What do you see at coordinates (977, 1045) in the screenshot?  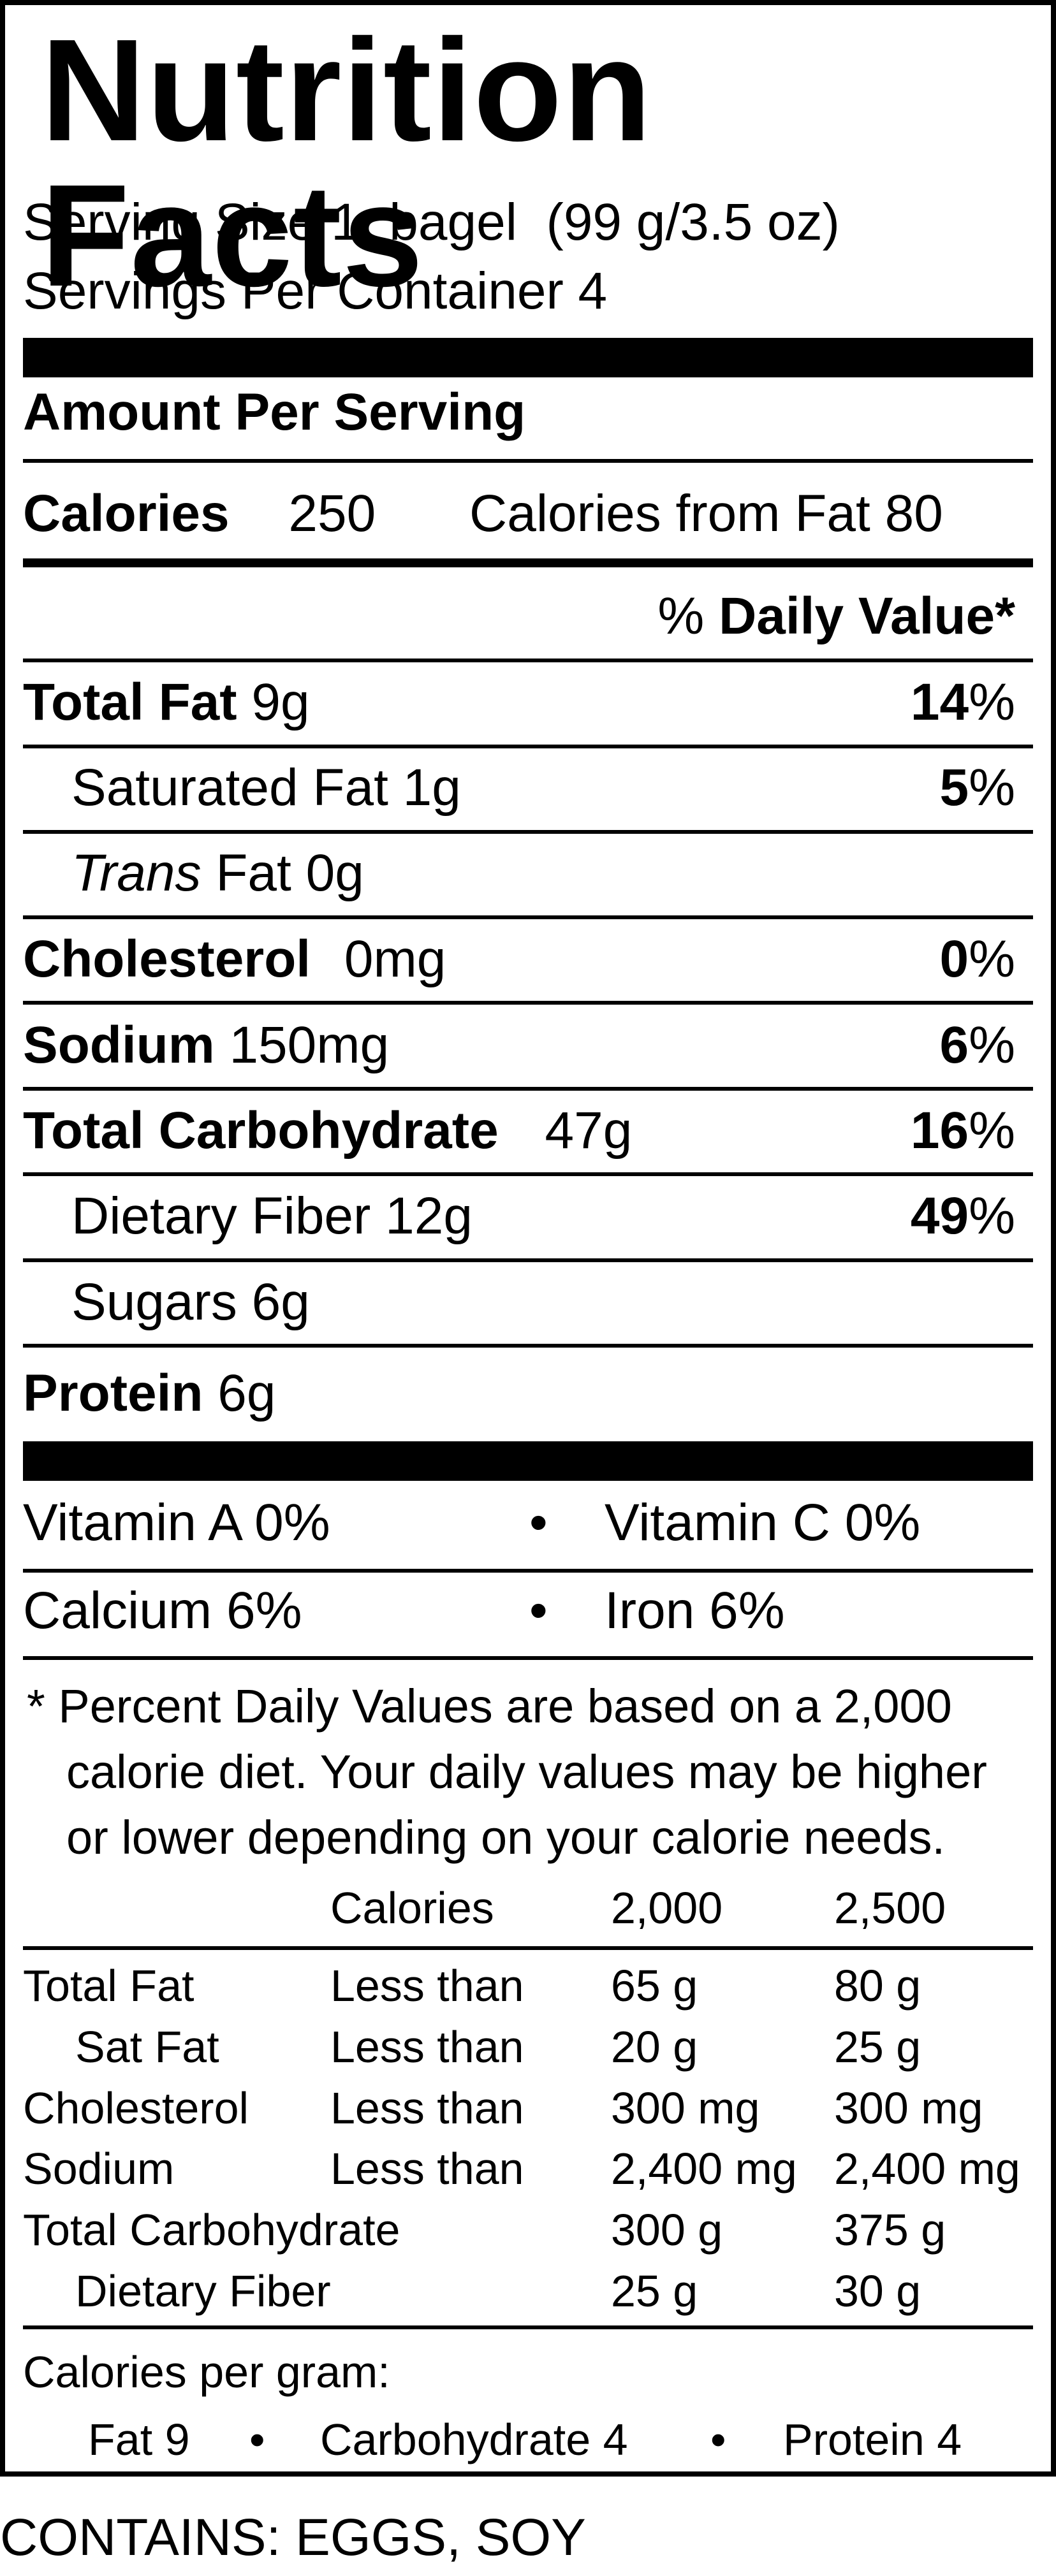 I see `nutrient-sodium-pct: 6%` at bounding box center [977, 1045].